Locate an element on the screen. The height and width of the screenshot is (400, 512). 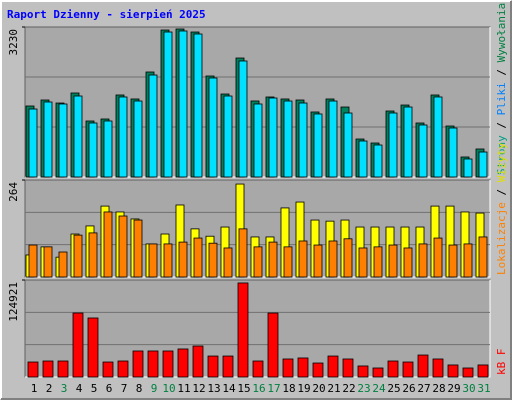
x-tick-label: 11 is located at coordinates (183, 388).